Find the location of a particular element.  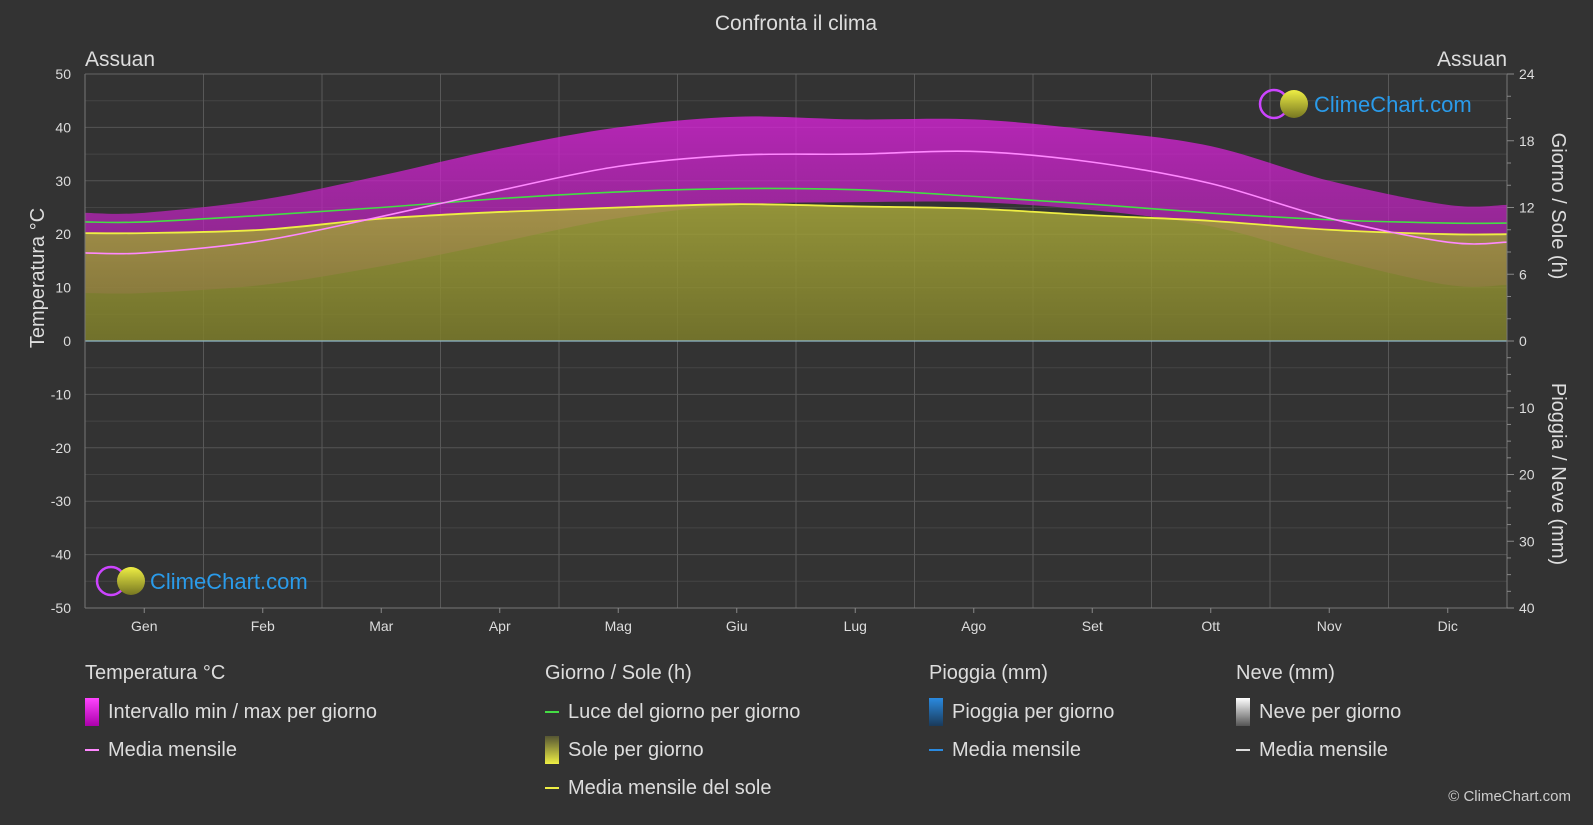

x-tick-label: Apr is located at coordinates (500, 626).